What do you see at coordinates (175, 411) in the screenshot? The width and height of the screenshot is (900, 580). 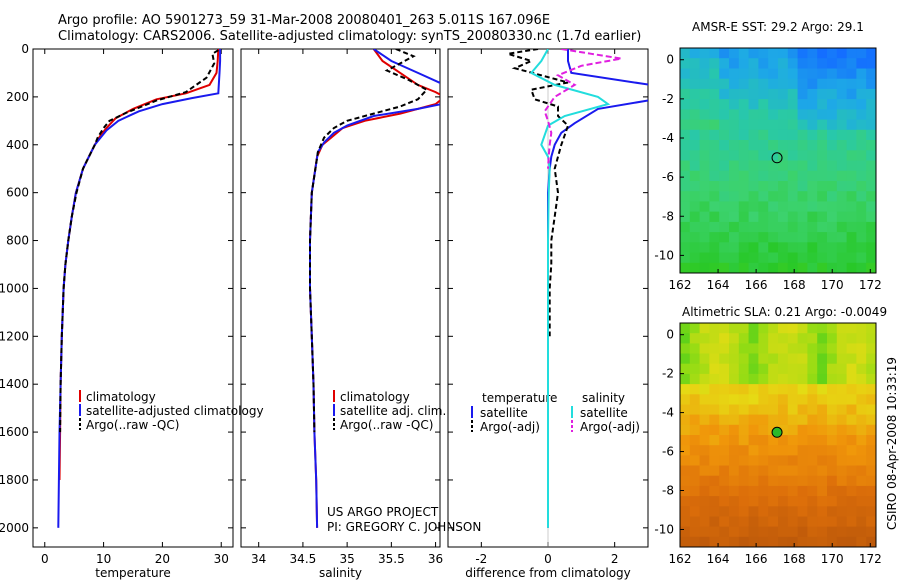 I see `legend-label: satellite-adjusted climatology` at bounding box center [175, 411].